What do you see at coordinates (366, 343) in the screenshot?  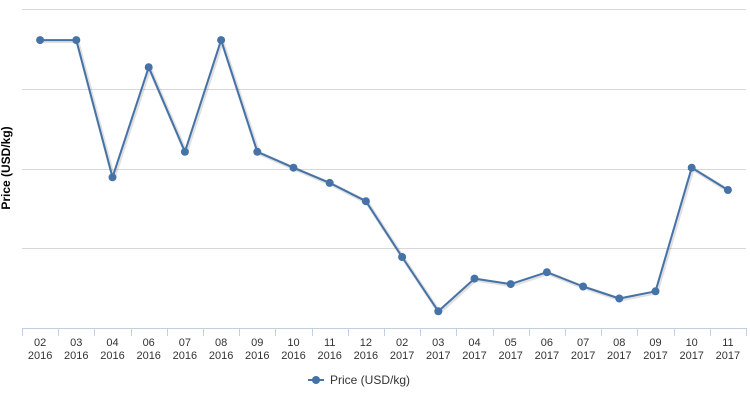 I see `x-tick-label-month: 12` at bounding box center [366, 343].